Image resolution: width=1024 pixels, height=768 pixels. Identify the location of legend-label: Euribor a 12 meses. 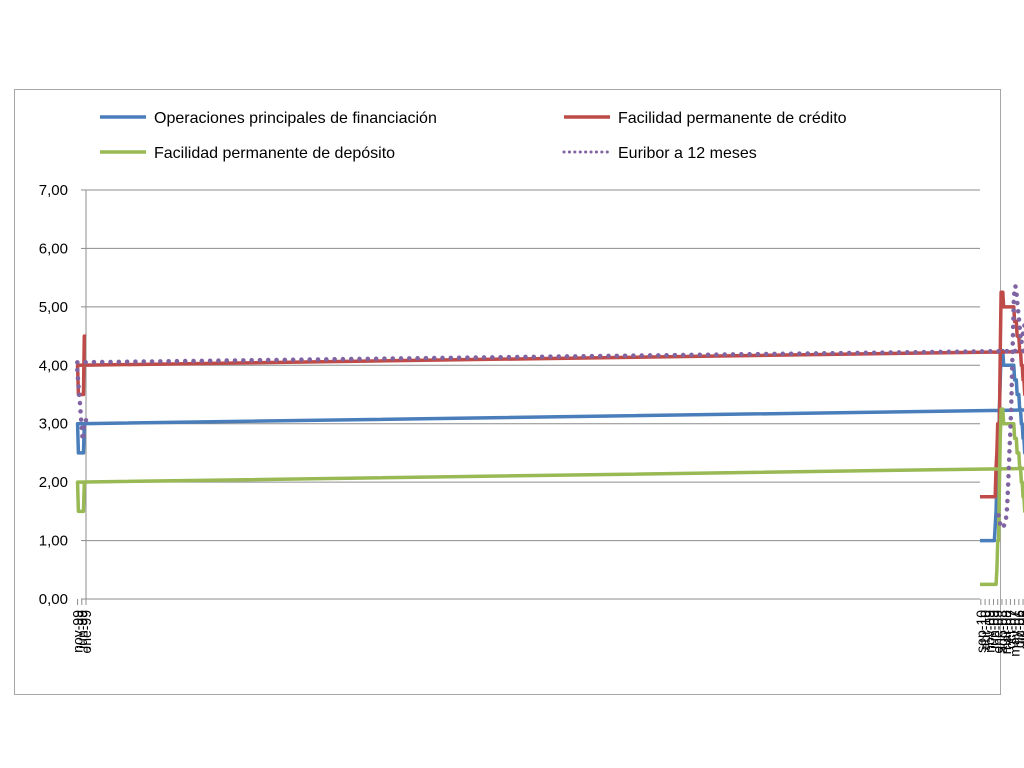
(687, 153).